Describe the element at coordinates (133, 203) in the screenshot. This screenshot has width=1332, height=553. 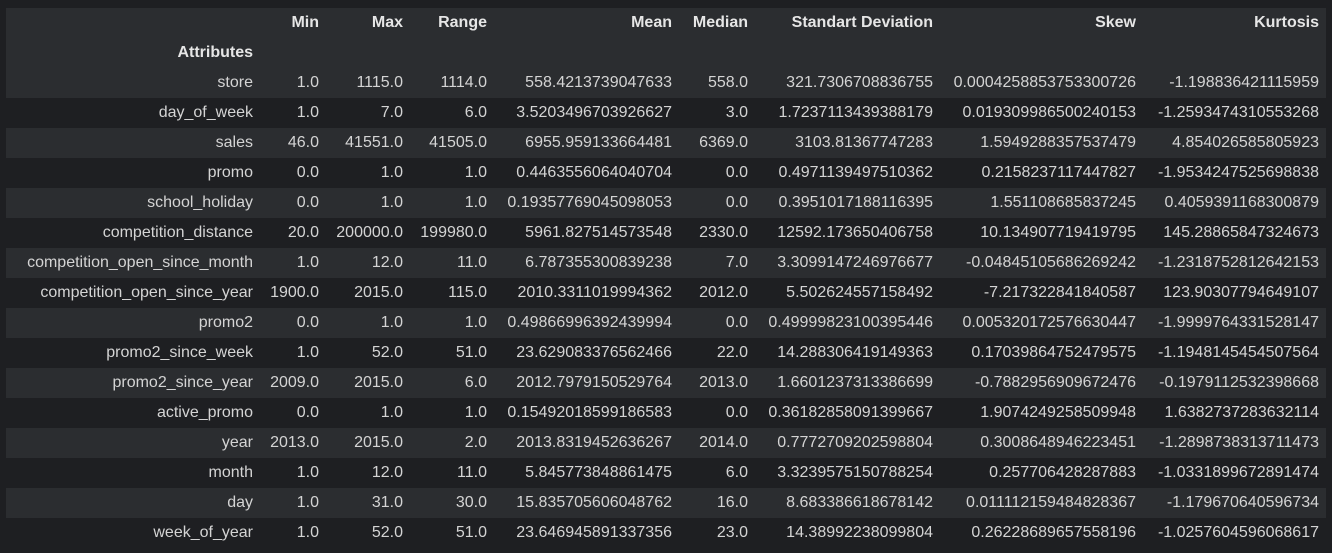
I see `row-label: school_holiday` at that location.